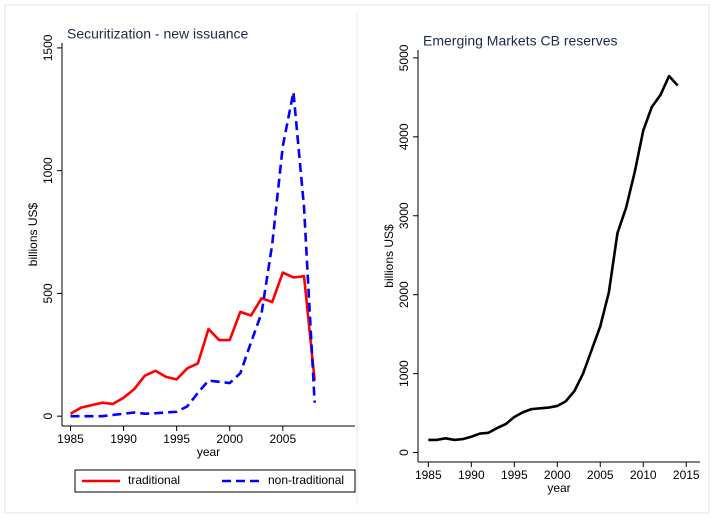 The width and height of the screenshot is (714, 523). I want to click on y-tick-label: 3000, so click(404, 215).